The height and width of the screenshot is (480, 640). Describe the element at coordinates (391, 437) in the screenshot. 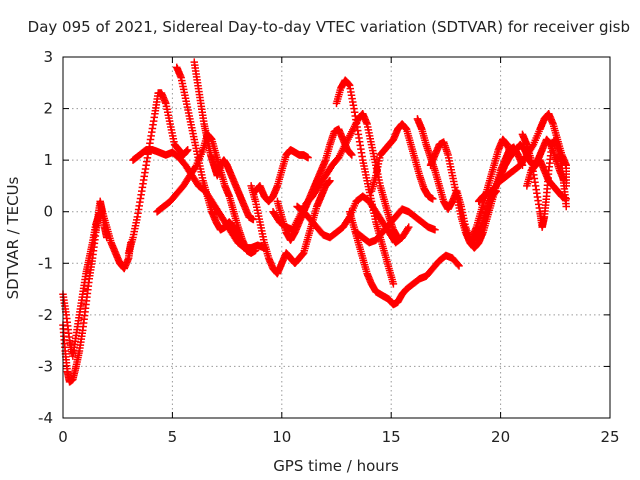

I see `x-tick-label: 15` at that location.